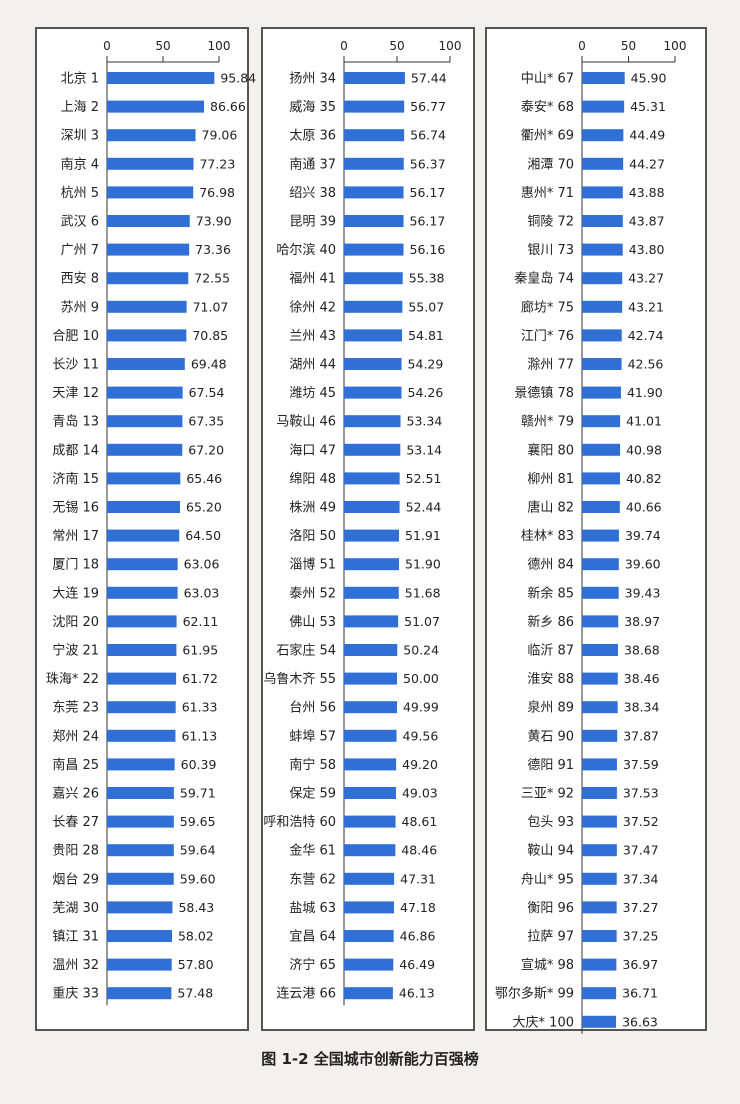 The image size is (740, 1104). Describe the element at coordinates (428, 135) in the screenshot. I see `value-label: 56.74` at that location.